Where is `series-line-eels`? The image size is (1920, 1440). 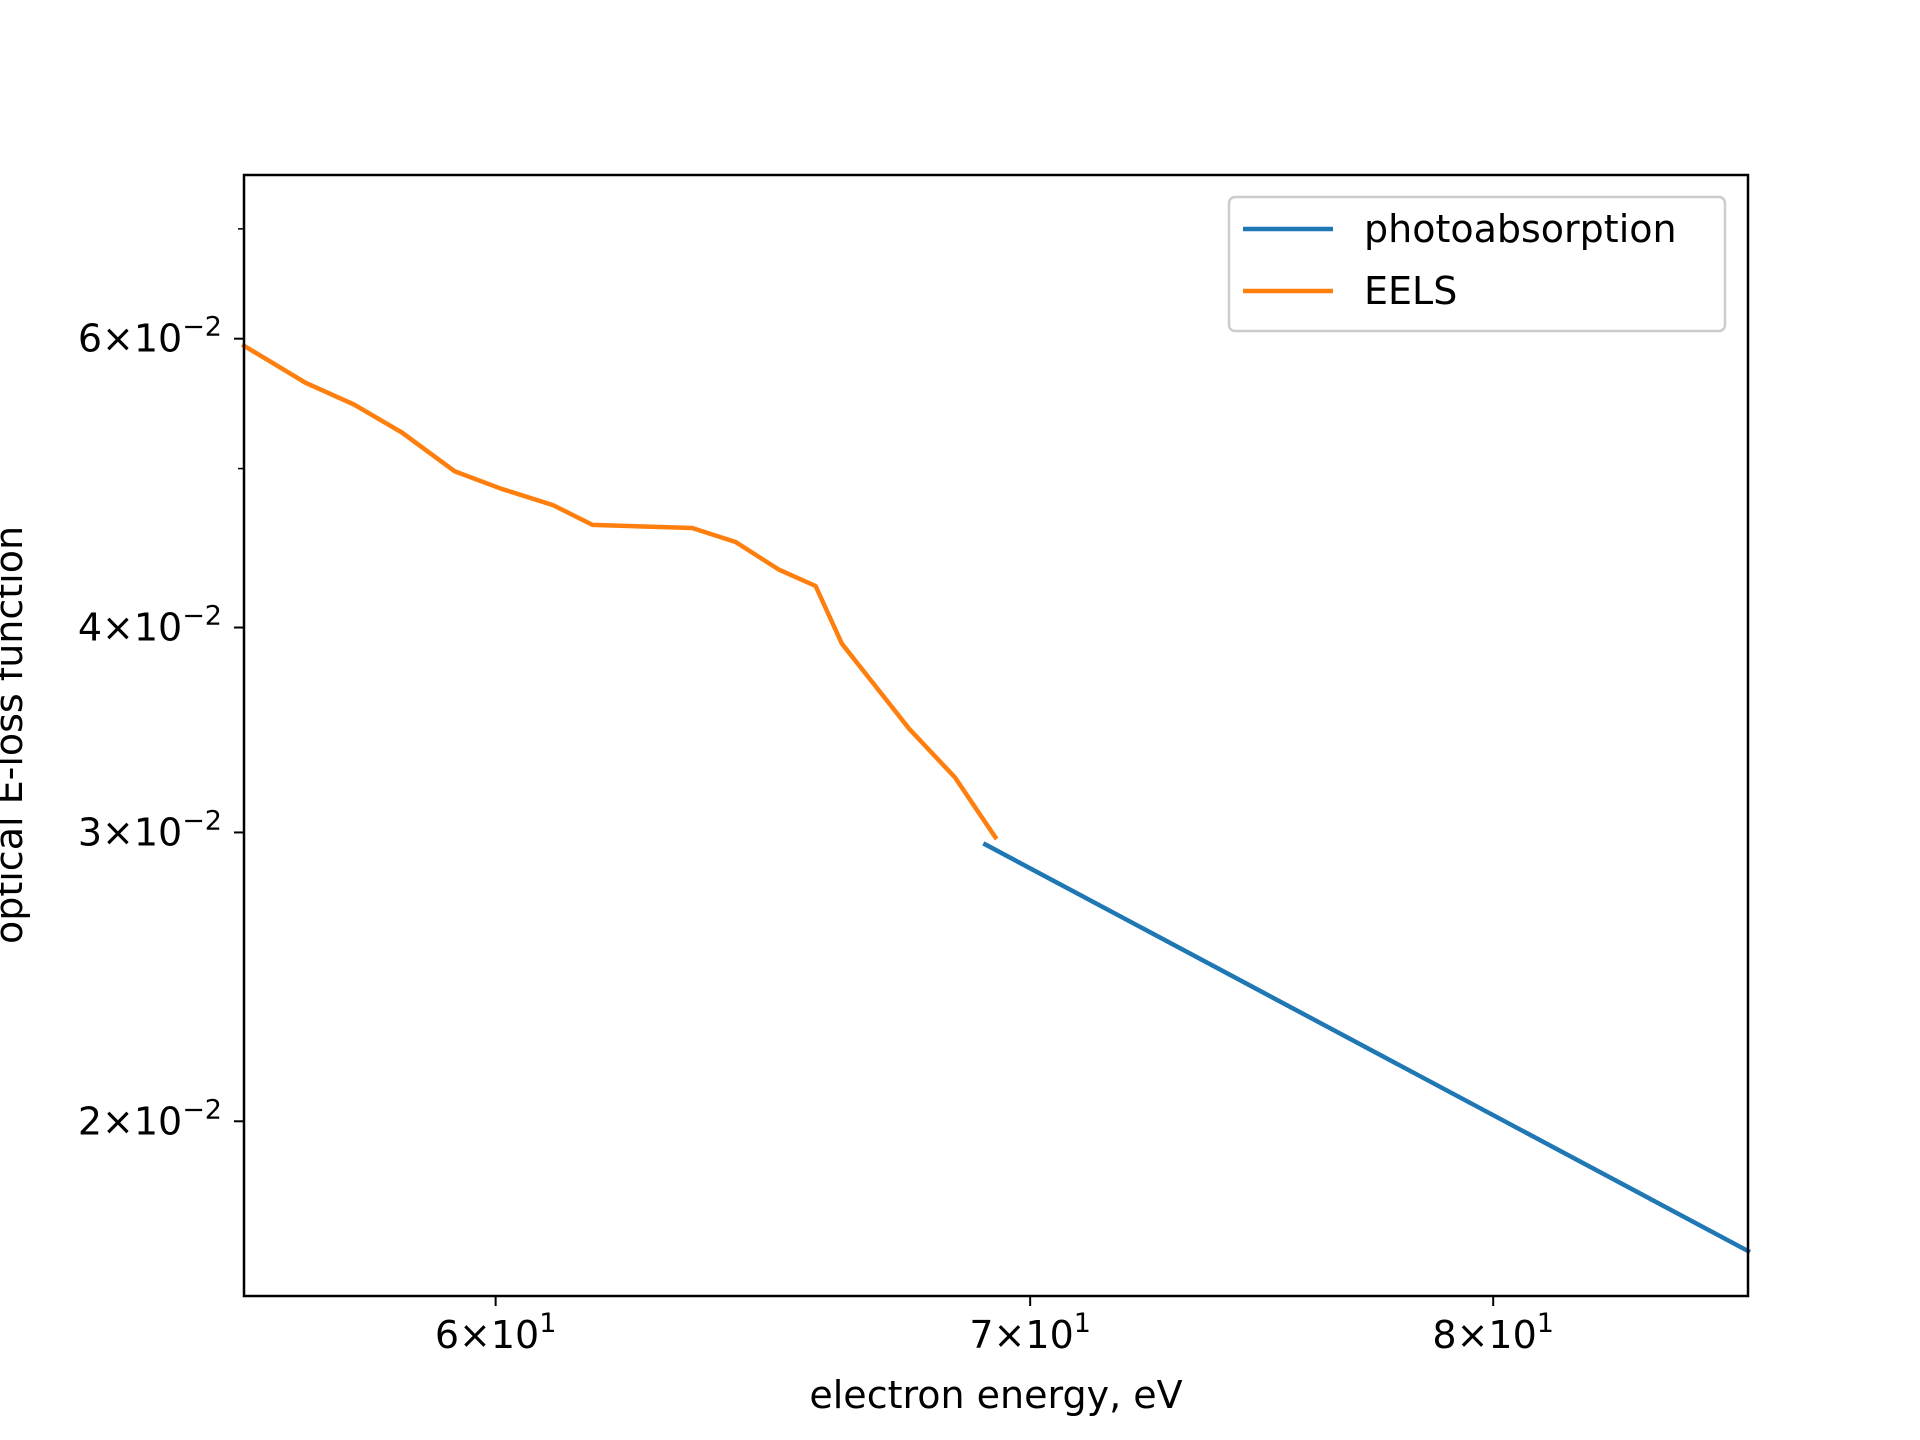 series-line-eels is located at coordinates (619, 591).